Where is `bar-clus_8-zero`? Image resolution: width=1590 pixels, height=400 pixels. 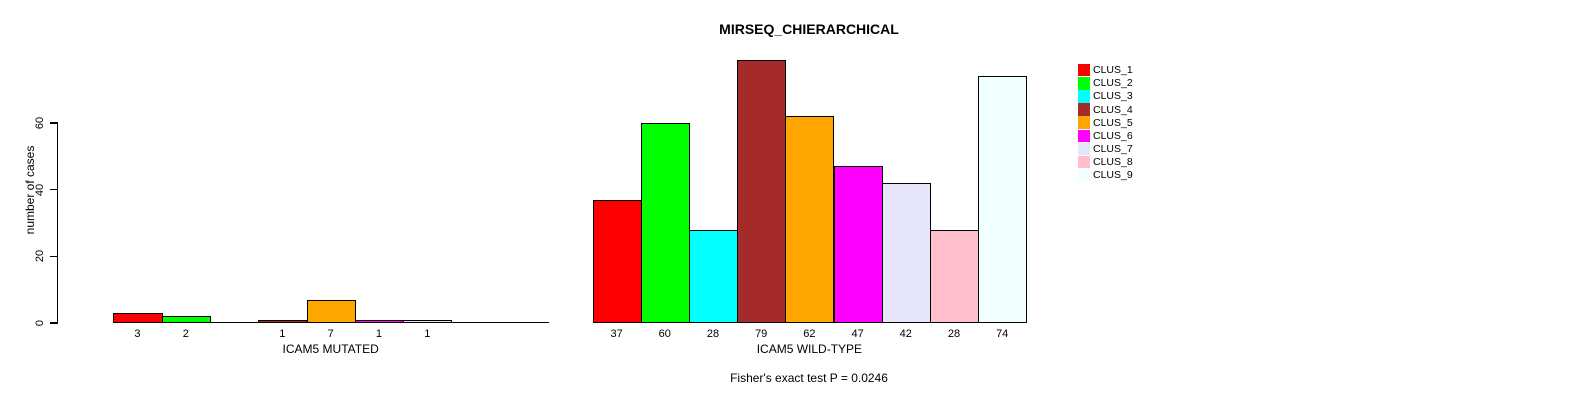
bar-clus_8-zero is located at coordinates (476, 322).